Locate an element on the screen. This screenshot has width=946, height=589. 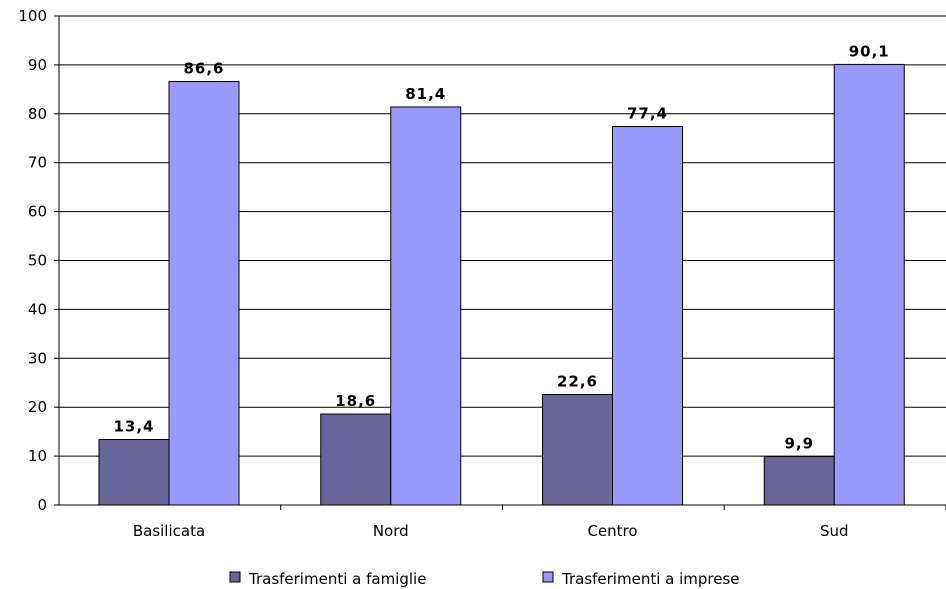
y-tick-label-60: 60 is located at coordinates (37, 212).